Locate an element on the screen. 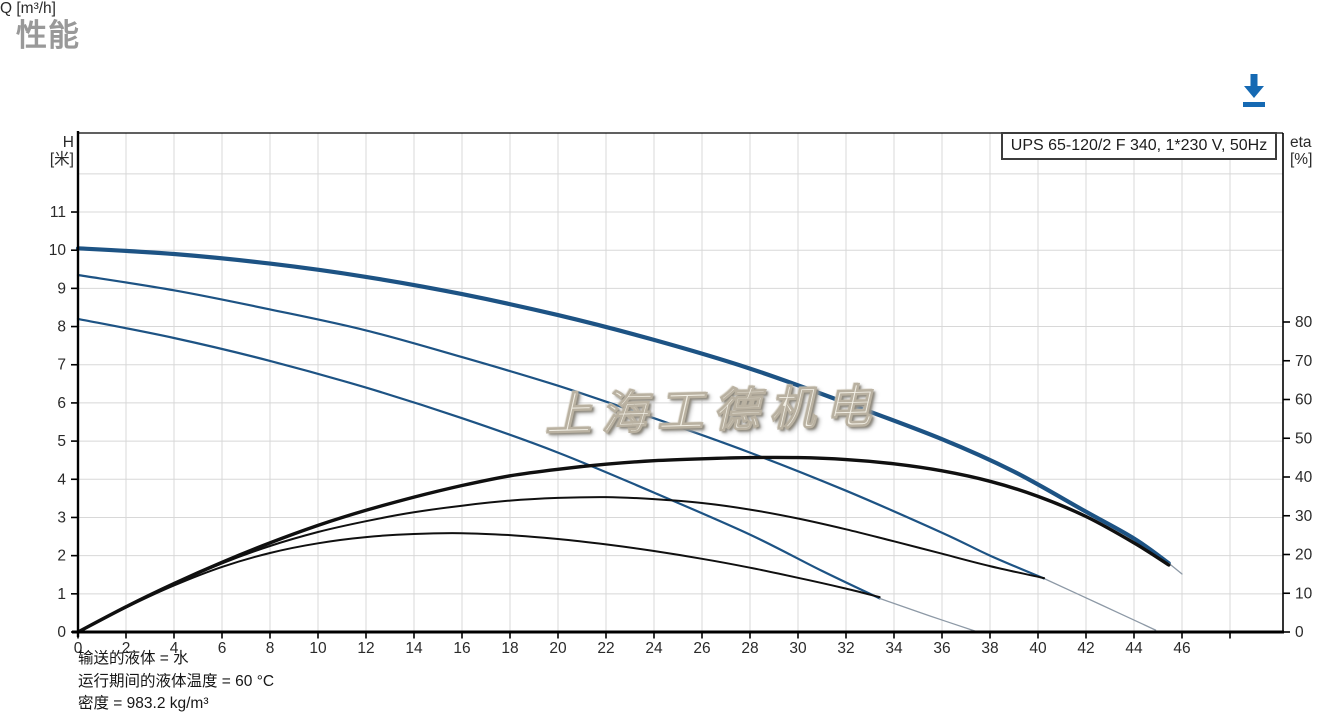 This screenshot has height=725, width=1331. legend-box: UPS 65-120/2 F 340, 1*230 V, 50Hz is located at coordinates (1139, 146).